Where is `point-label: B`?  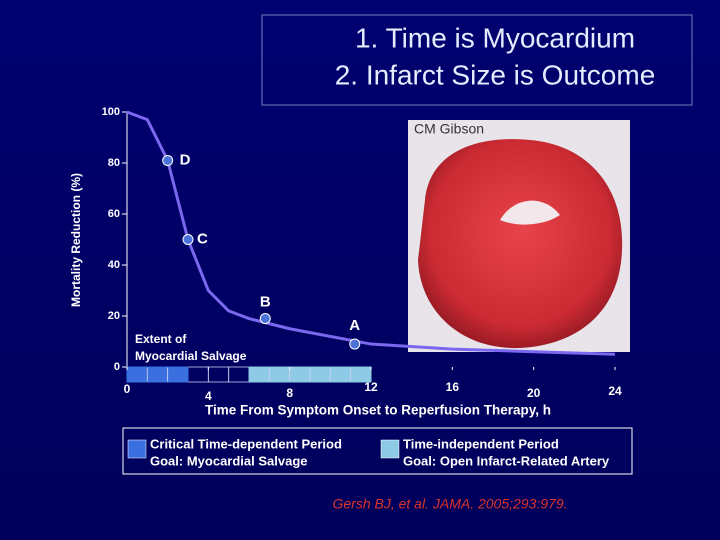
point-label: B is located at coordinates (265, 302).